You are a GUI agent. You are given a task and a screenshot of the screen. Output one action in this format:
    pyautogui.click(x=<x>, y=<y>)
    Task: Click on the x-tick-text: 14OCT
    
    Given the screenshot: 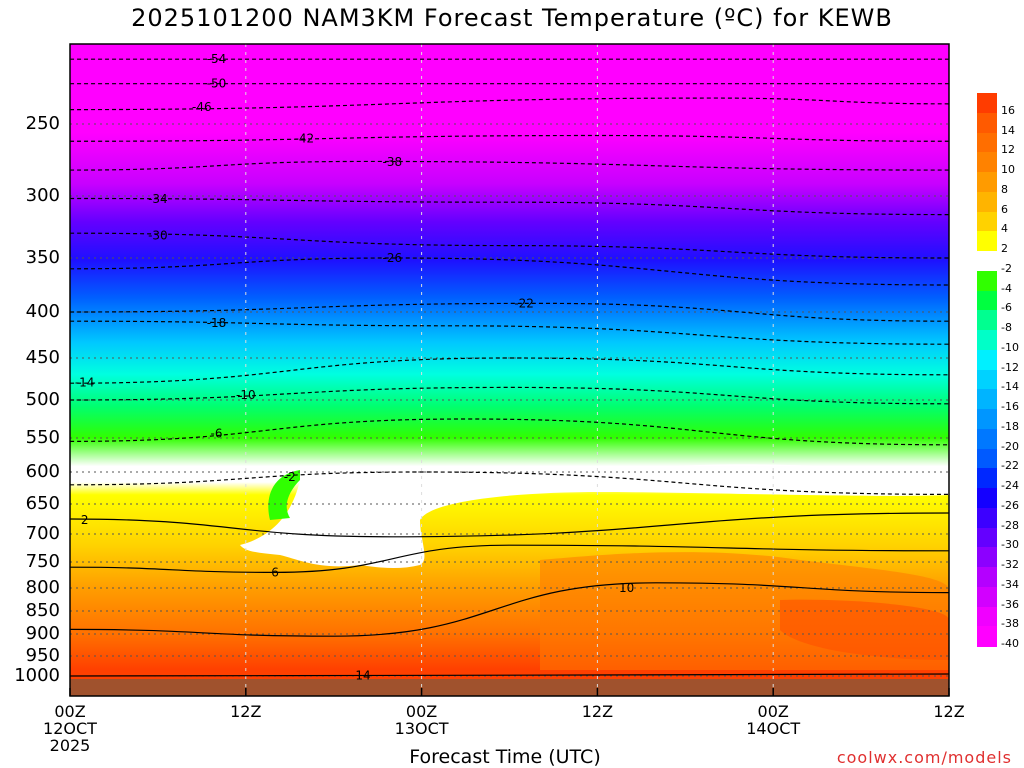 What is the action you would take?
    pyautogui.click(x=773, y=728)
    